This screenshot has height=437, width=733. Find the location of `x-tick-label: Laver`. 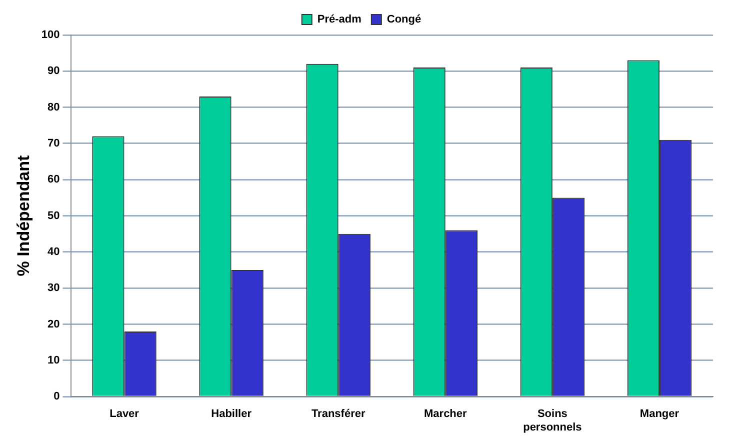

x-tick-label: Laver is located at coordinates (125, 414).